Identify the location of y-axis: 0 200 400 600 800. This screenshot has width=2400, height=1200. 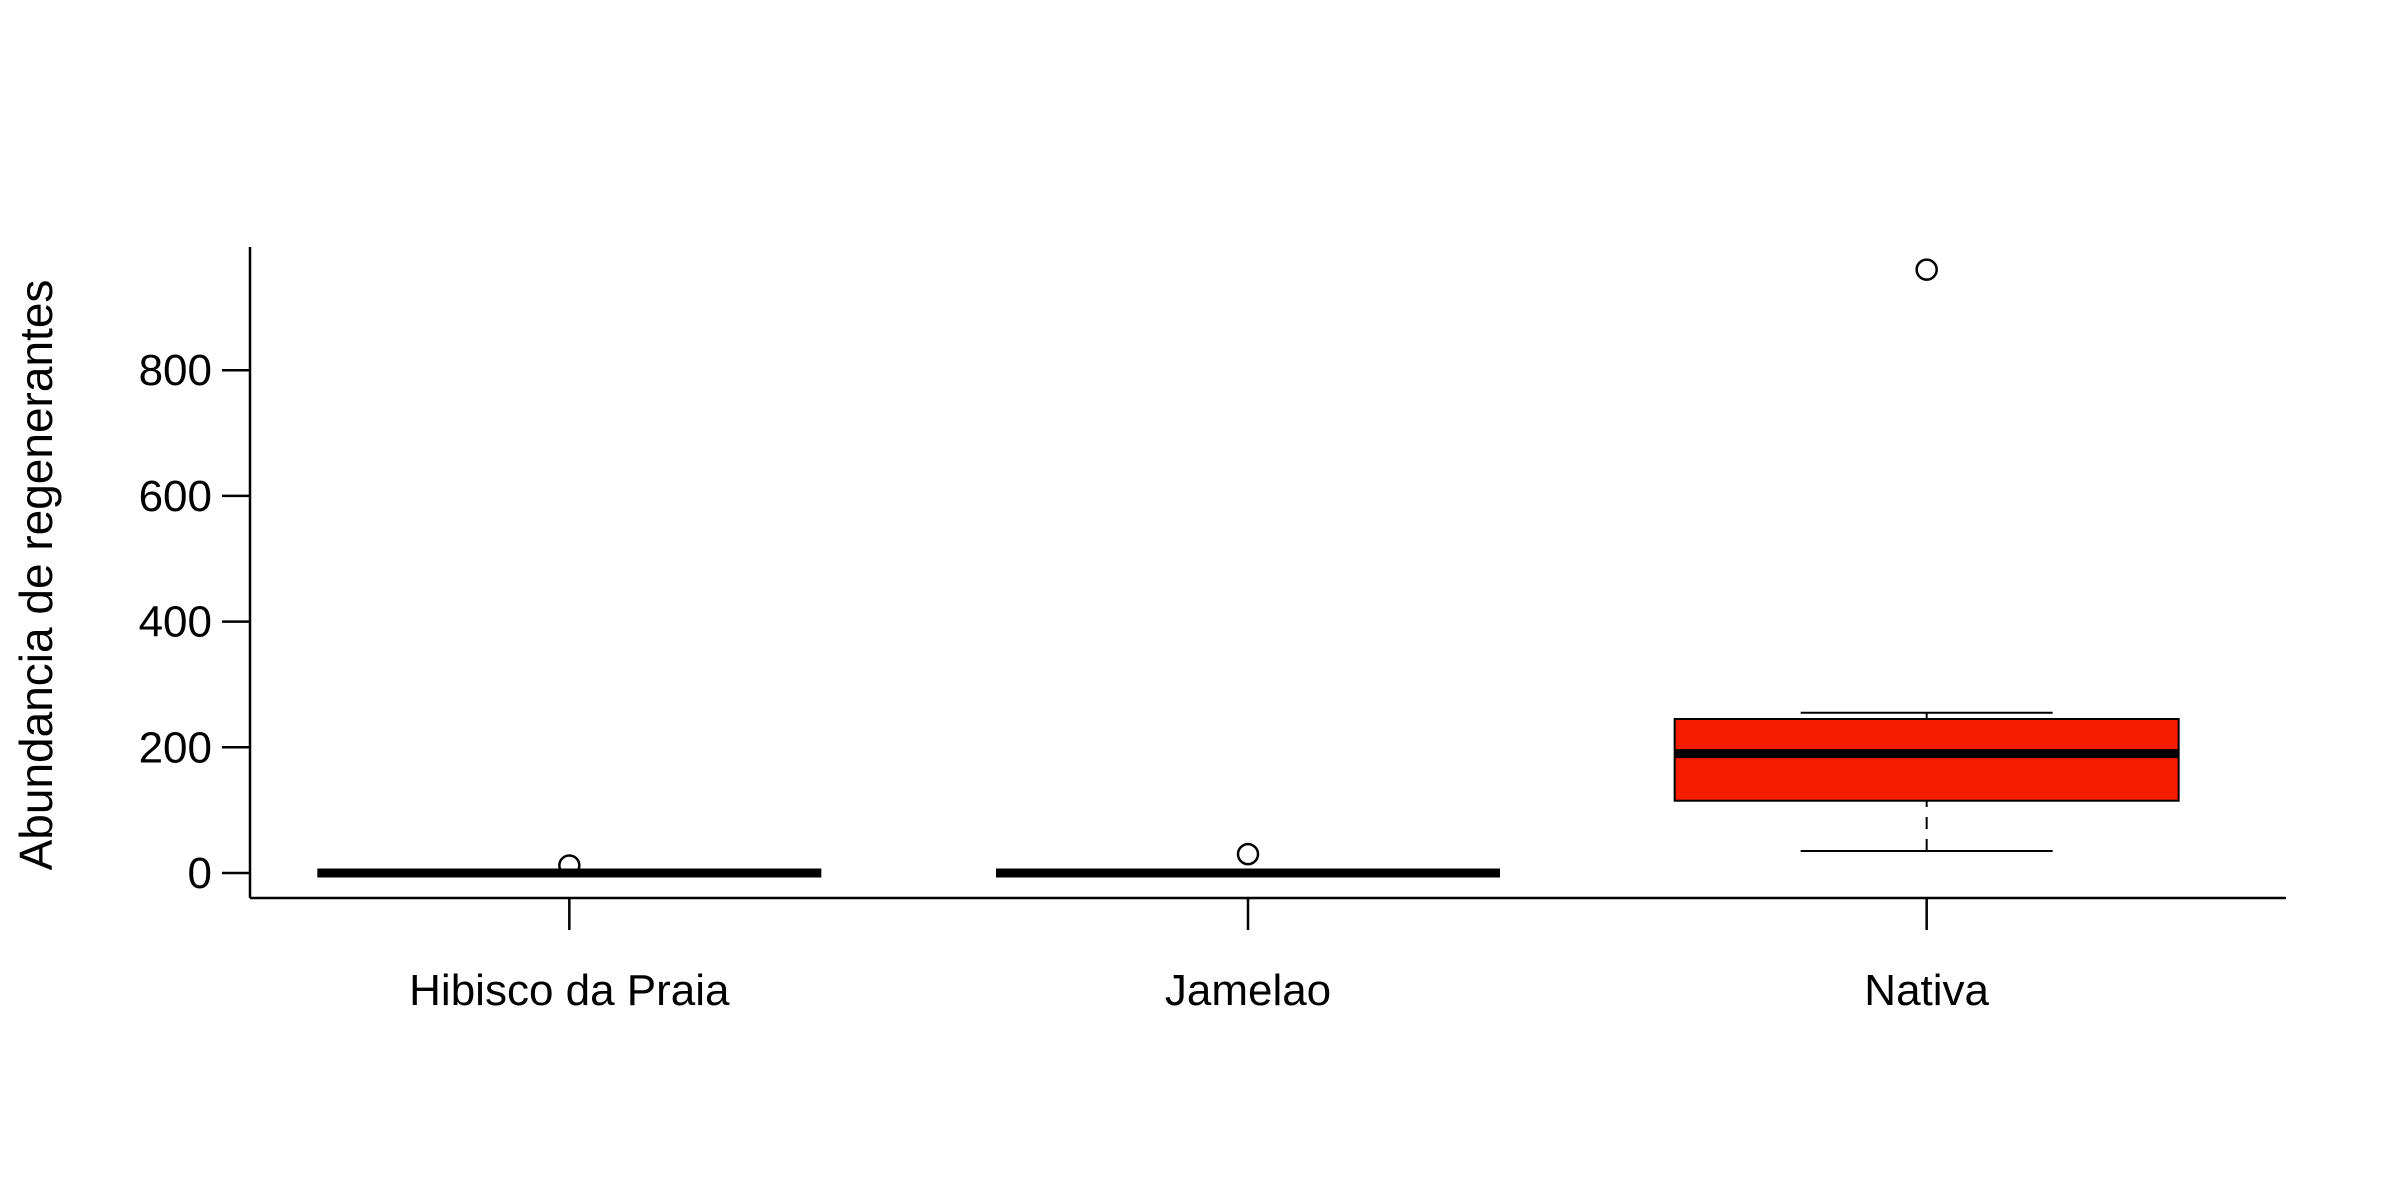
(195, 572).